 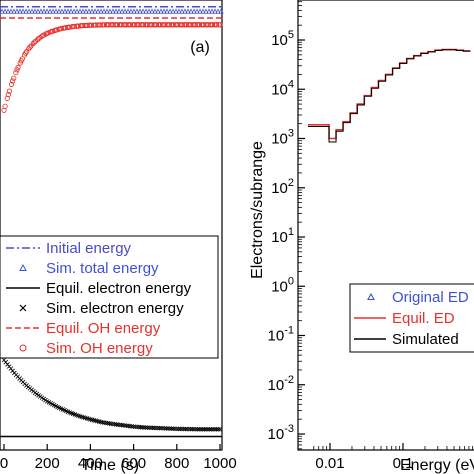 What do you see at coordinates (103, 328) in the screenshot?
I see `legend-a-label: Equil. OH energy` at bounding box center [103, 328].